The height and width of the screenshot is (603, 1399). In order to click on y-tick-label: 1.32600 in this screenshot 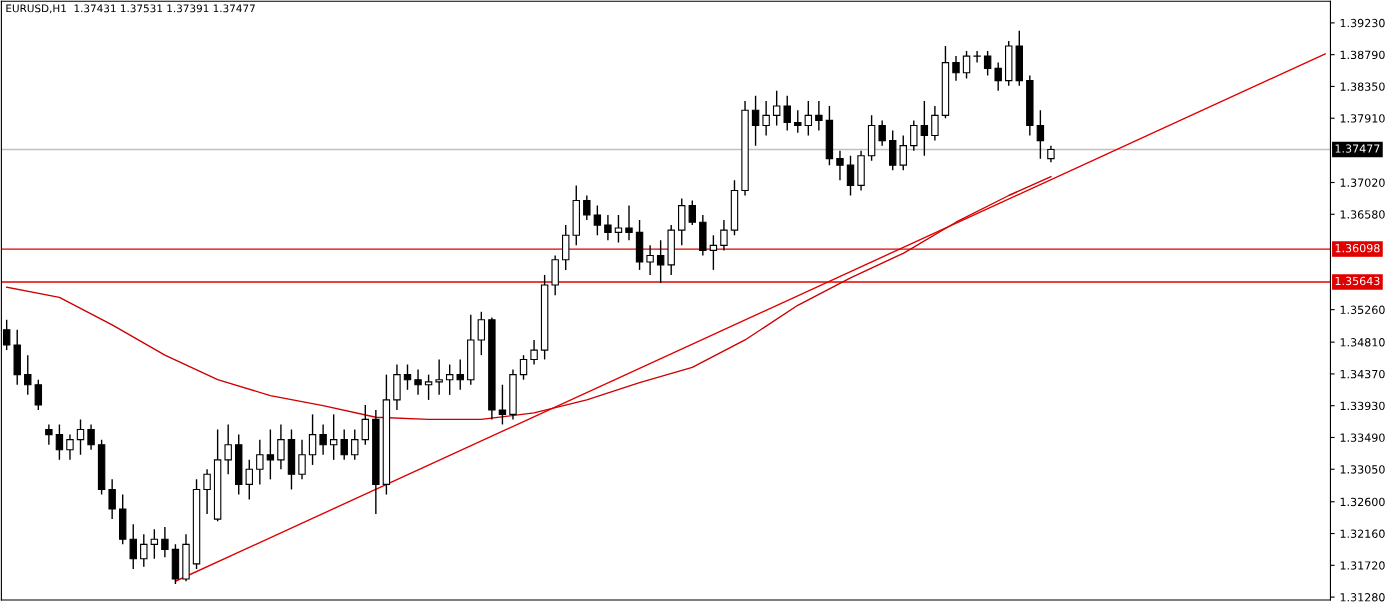, I will do `click(1362, 502)`.